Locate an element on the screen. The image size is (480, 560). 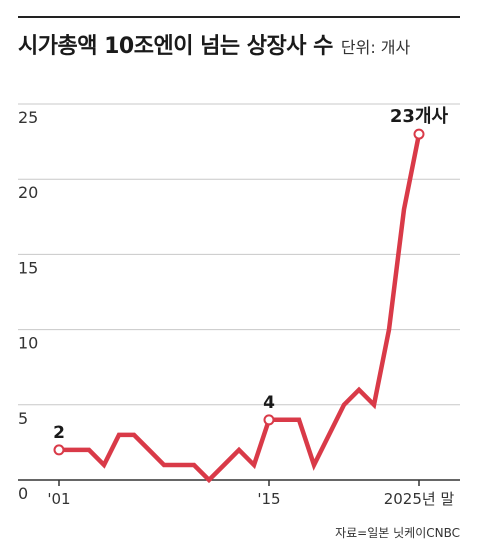
y-tick-label-10: 10 is located at coordinates (28, 343).